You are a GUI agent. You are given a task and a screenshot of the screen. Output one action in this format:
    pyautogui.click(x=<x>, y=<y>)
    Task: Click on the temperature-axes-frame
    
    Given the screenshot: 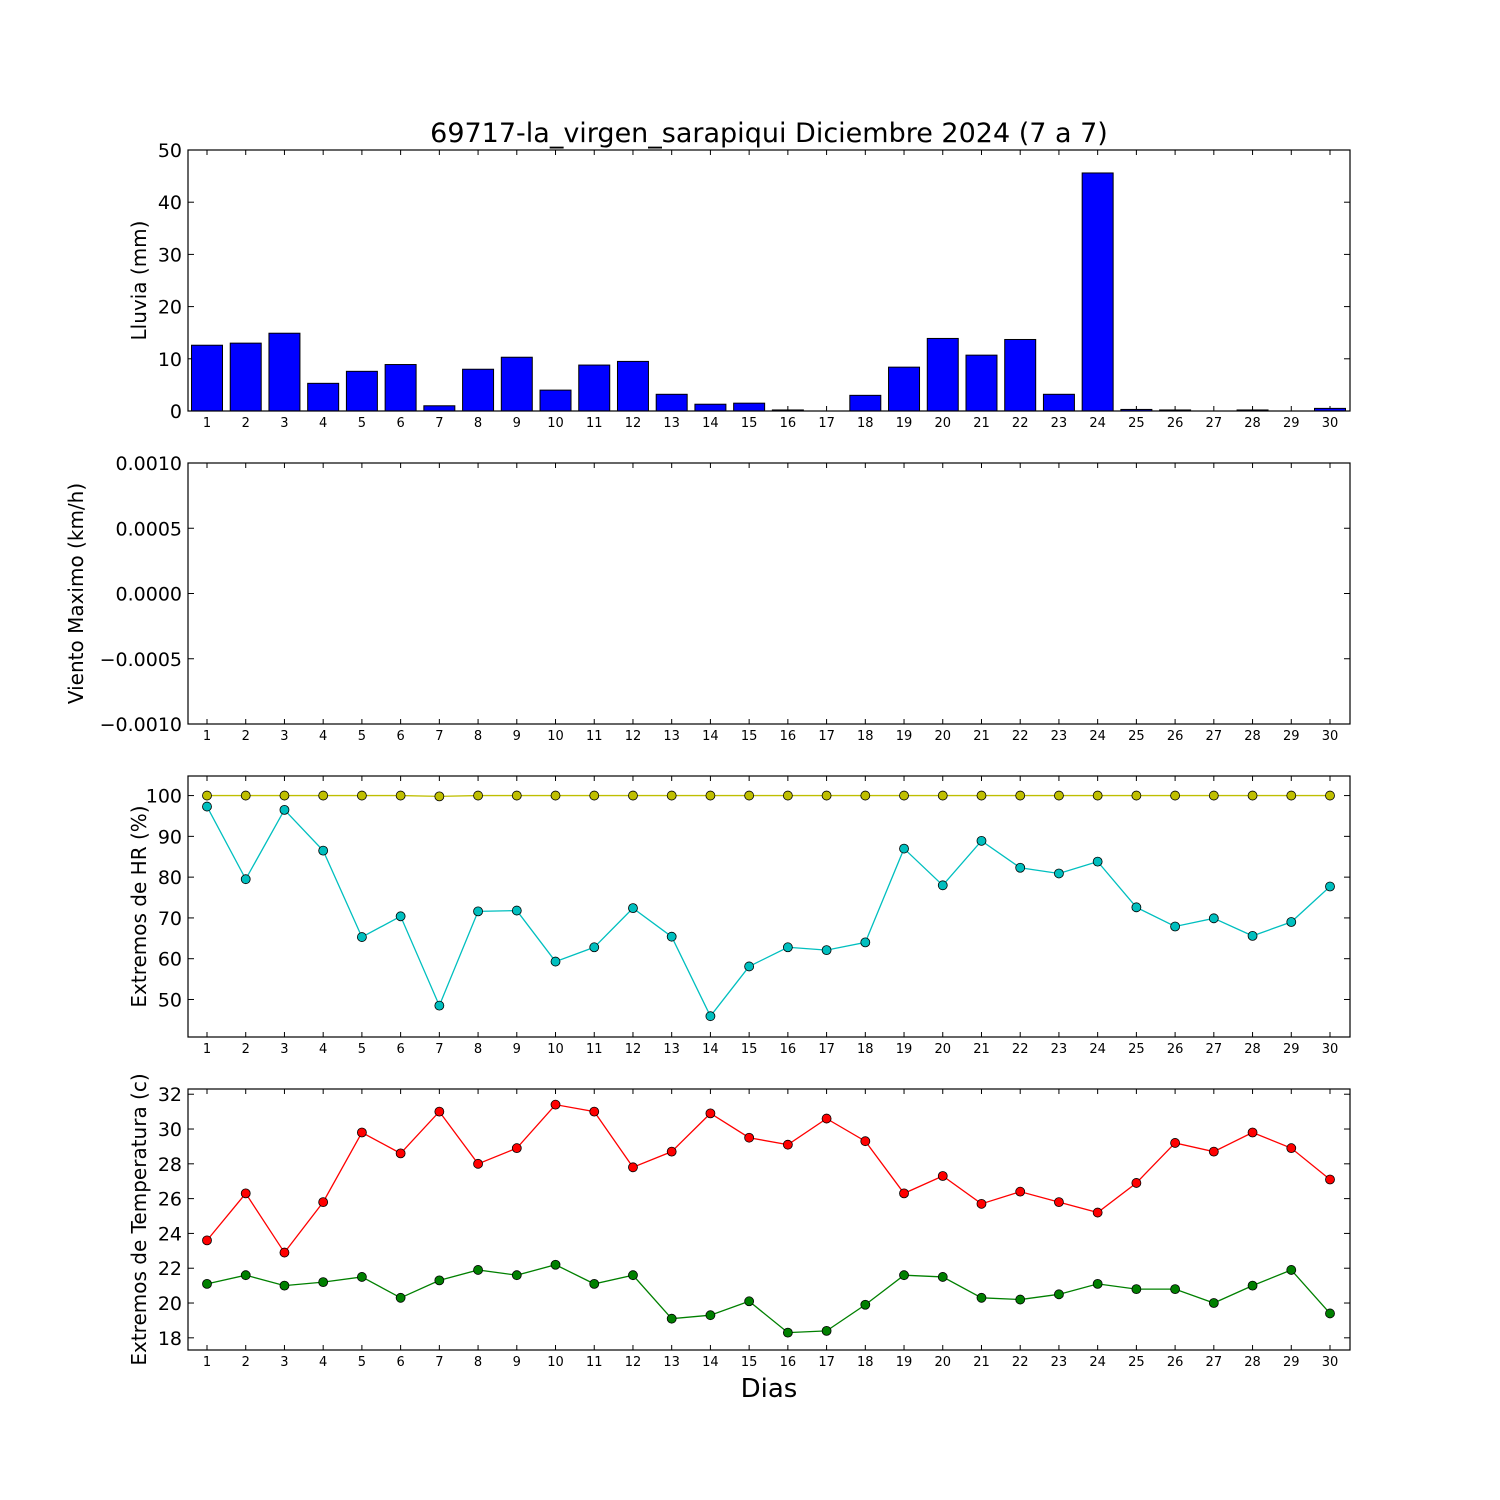 What is the action you would take?
    pyautogui.click(x=769, y=1219)
    